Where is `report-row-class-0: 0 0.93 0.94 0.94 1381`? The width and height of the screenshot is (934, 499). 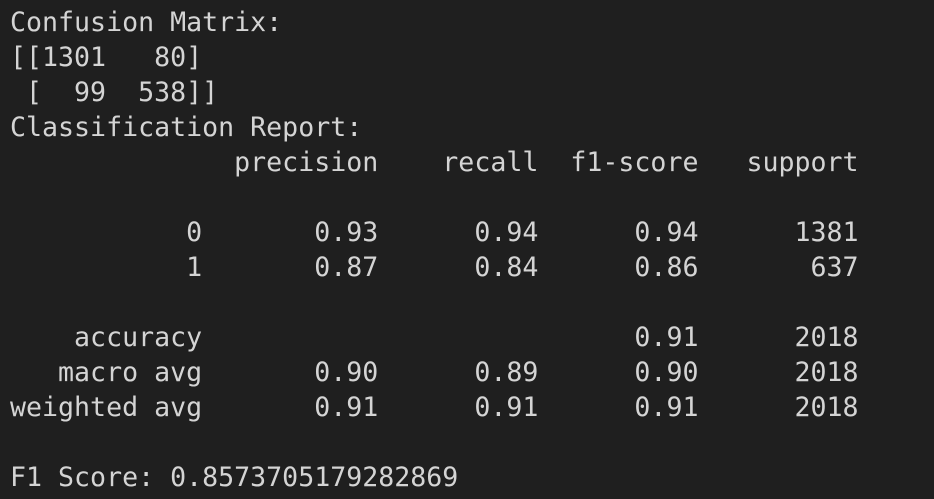
report-row-class-0: 0 0.93 0.94 0.94 1381 is located at coordinates (434, 232).